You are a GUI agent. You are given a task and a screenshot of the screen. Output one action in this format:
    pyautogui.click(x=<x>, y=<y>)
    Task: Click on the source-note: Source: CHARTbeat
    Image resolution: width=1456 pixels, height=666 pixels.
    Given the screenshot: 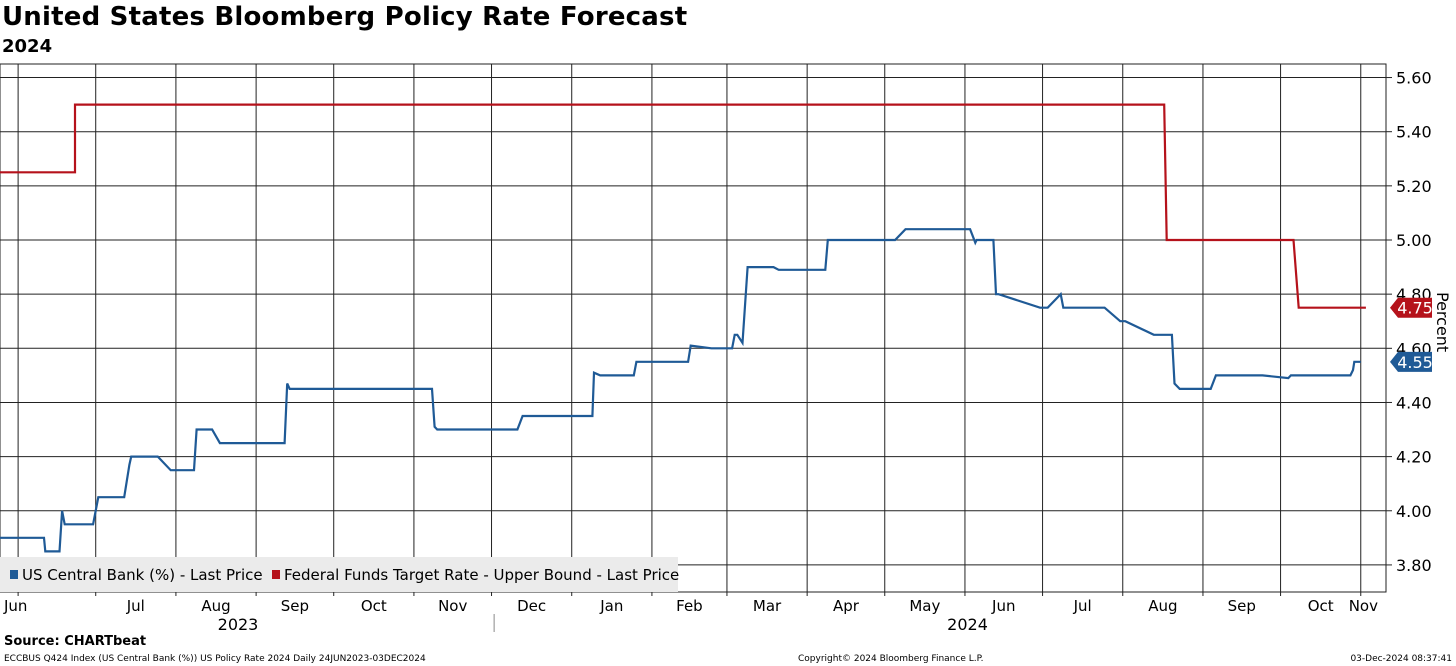 What is the action you would take?
    pyautogui.click(x=75, y=641)
    